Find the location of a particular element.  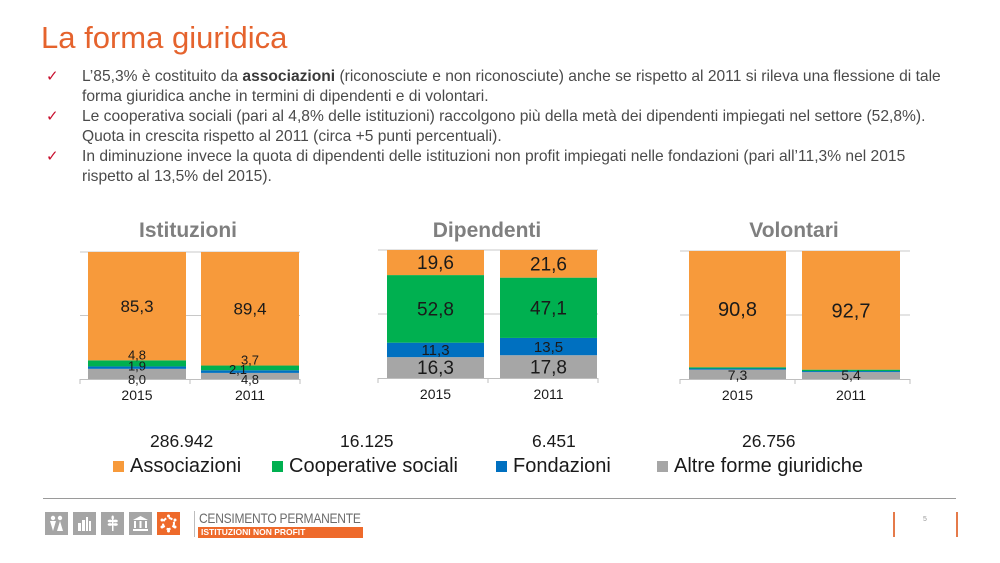

legend-item-altre: Altre forme giuridiche is located at coordinates (760, 466).